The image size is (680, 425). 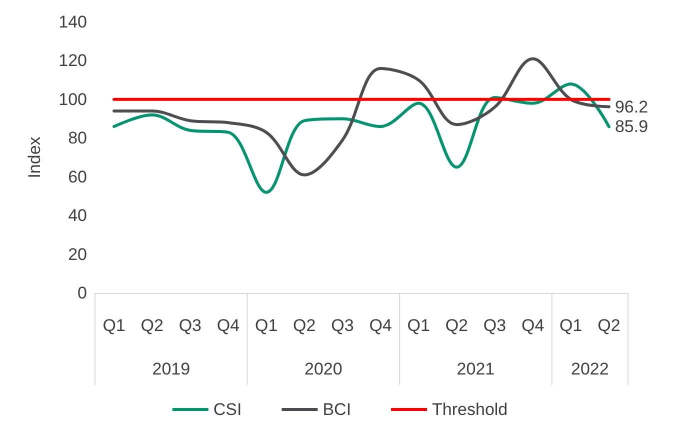 I want to click on y-tick-label: 120, so click(x=72, y=60).